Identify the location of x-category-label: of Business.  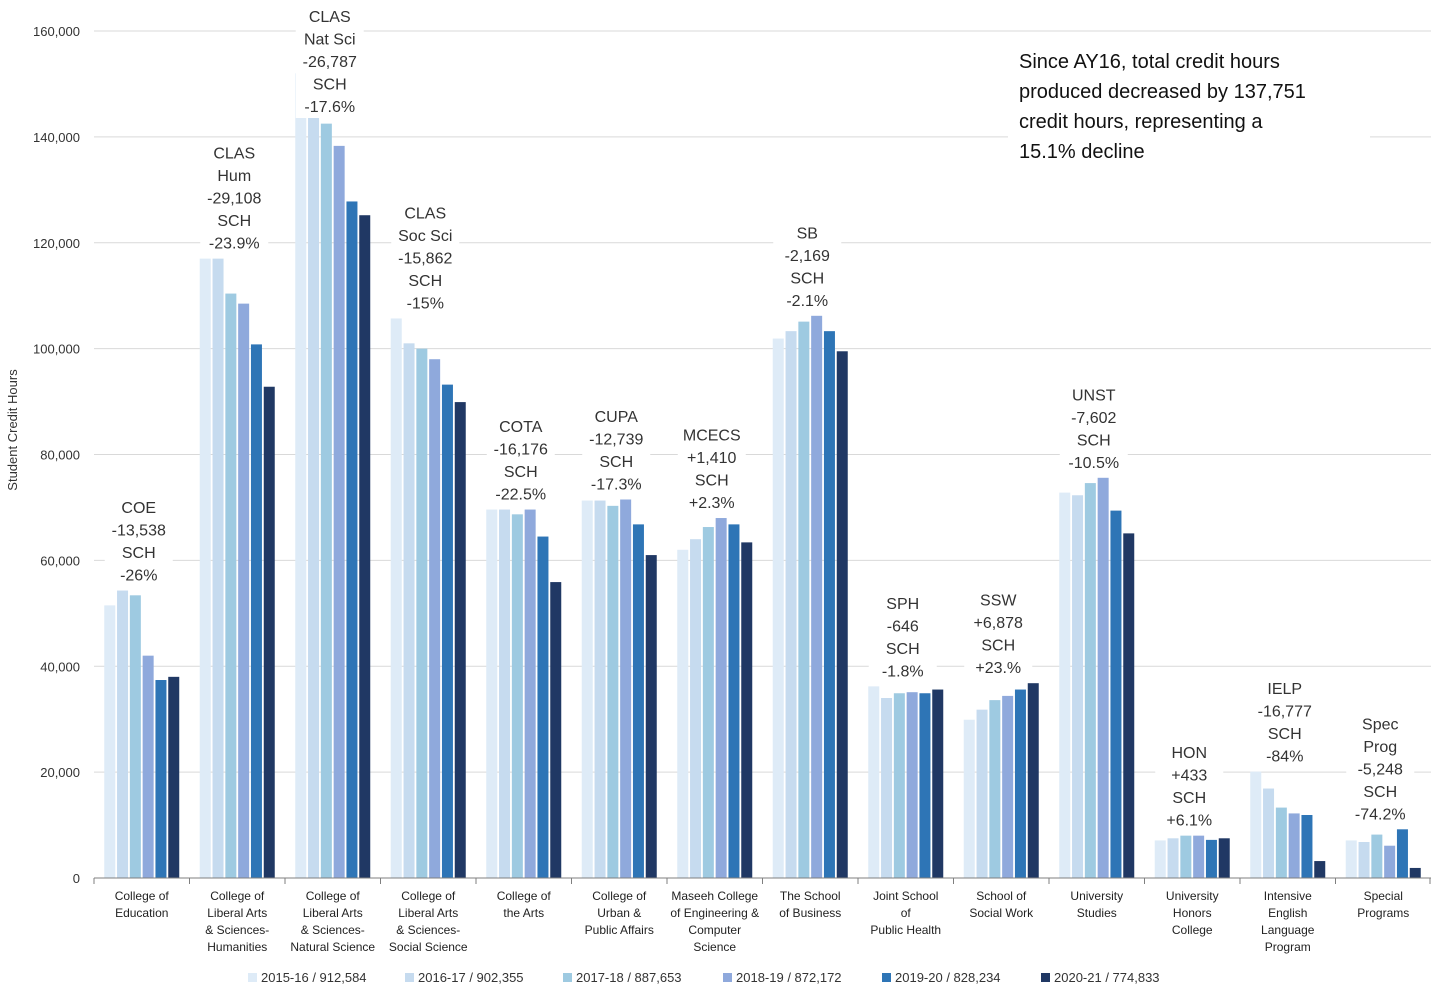
(810, 913).